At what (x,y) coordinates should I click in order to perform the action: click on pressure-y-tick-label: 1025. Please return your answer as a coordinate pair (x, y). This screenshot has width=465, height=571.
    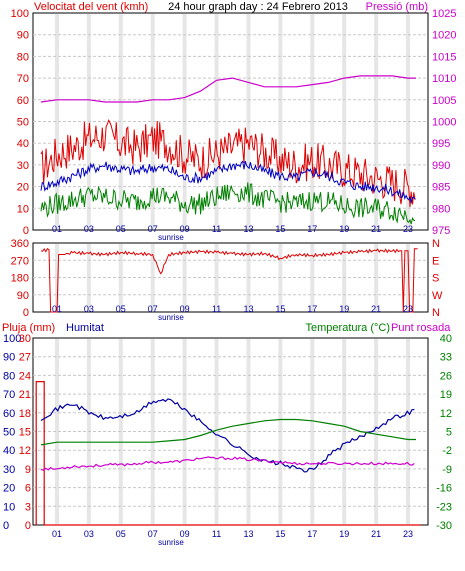
    Looking at the image, I should click on (444, 14).